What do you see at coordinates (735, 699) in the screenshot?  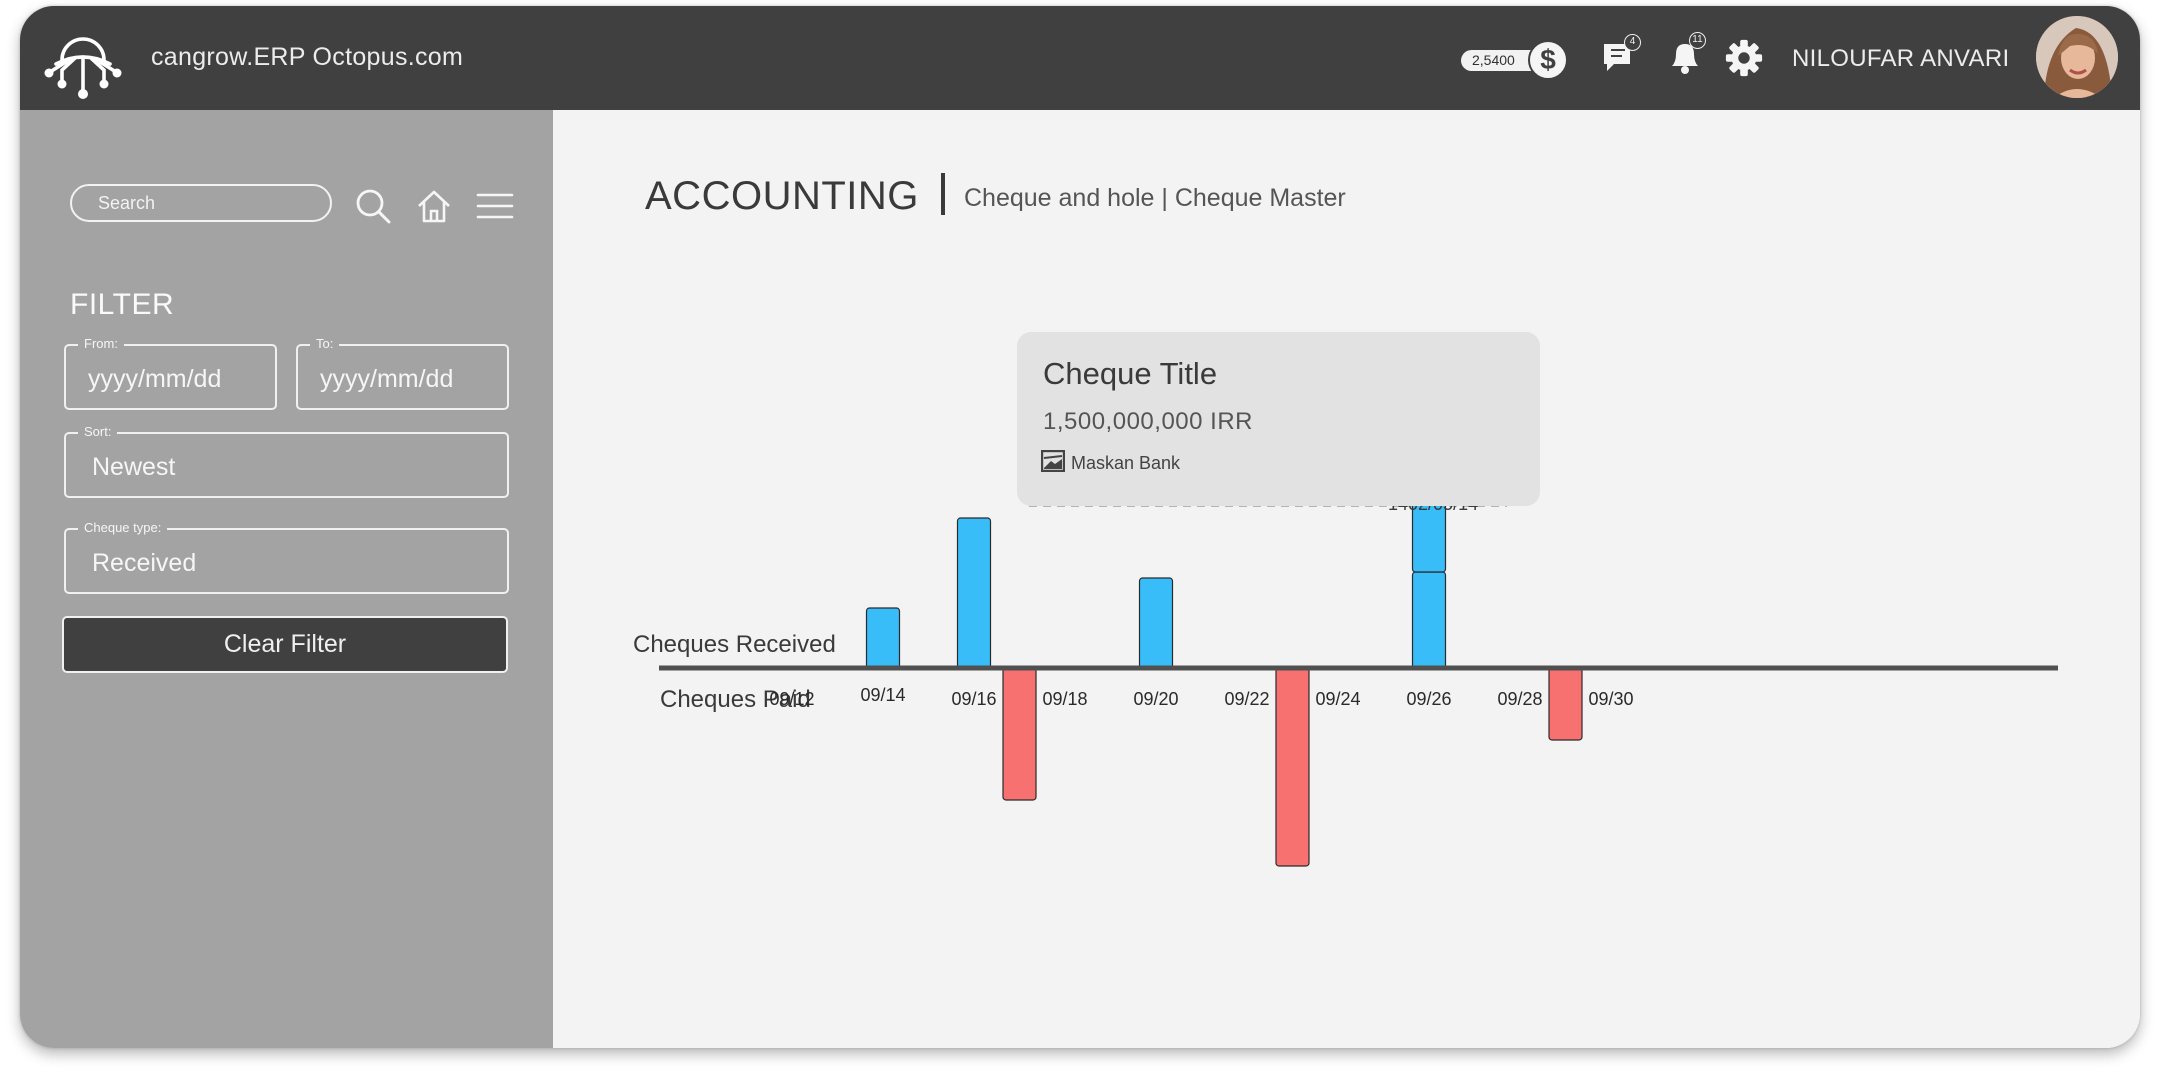 I see `paid-axis-label: Cheques Paid` at bounding box center [735, 699].